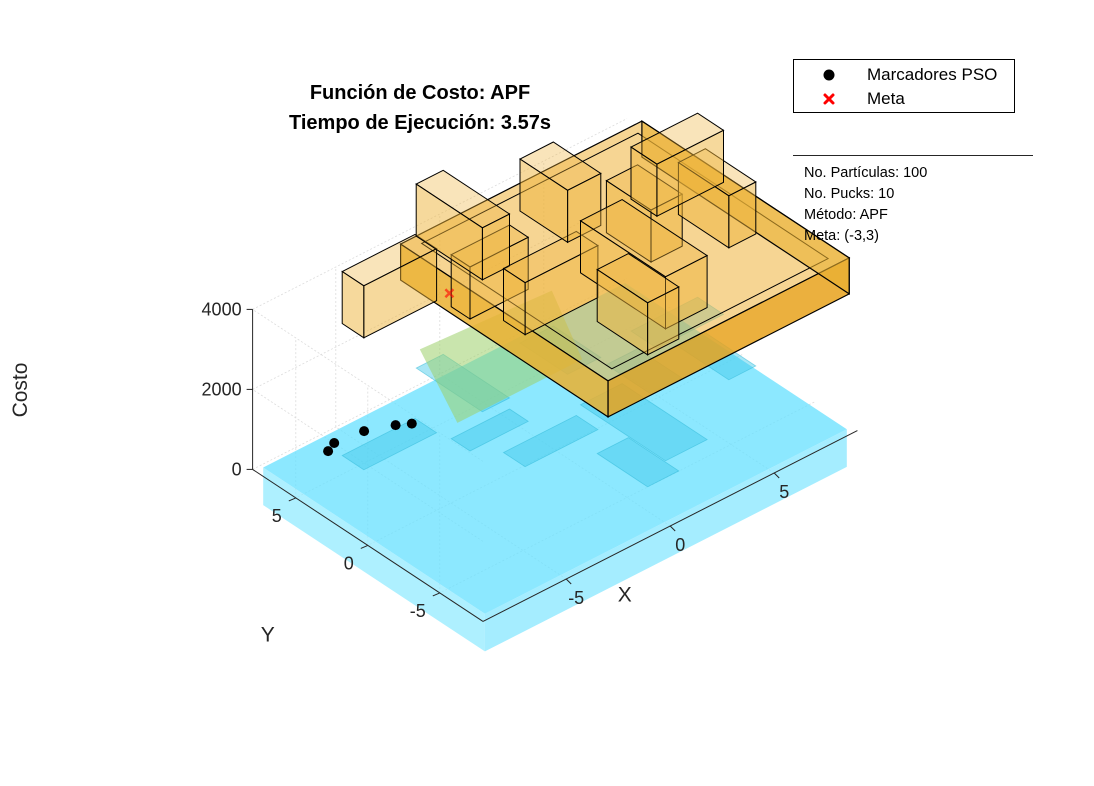 This screenshot has width=1094, height=786. What do you see at coordinates (913, 155) in the screenshot?
I see `info-divider` at bounding box center [913, 155].